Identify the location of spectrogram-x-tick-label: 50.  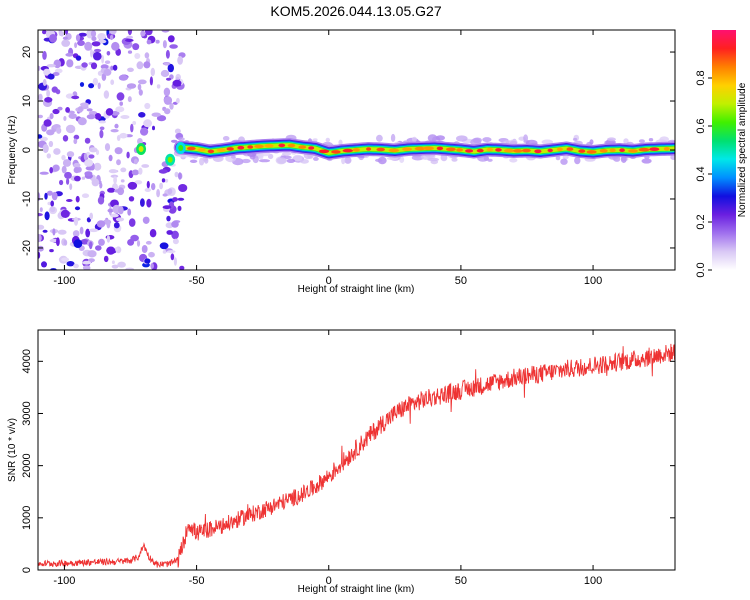
(461, 281).